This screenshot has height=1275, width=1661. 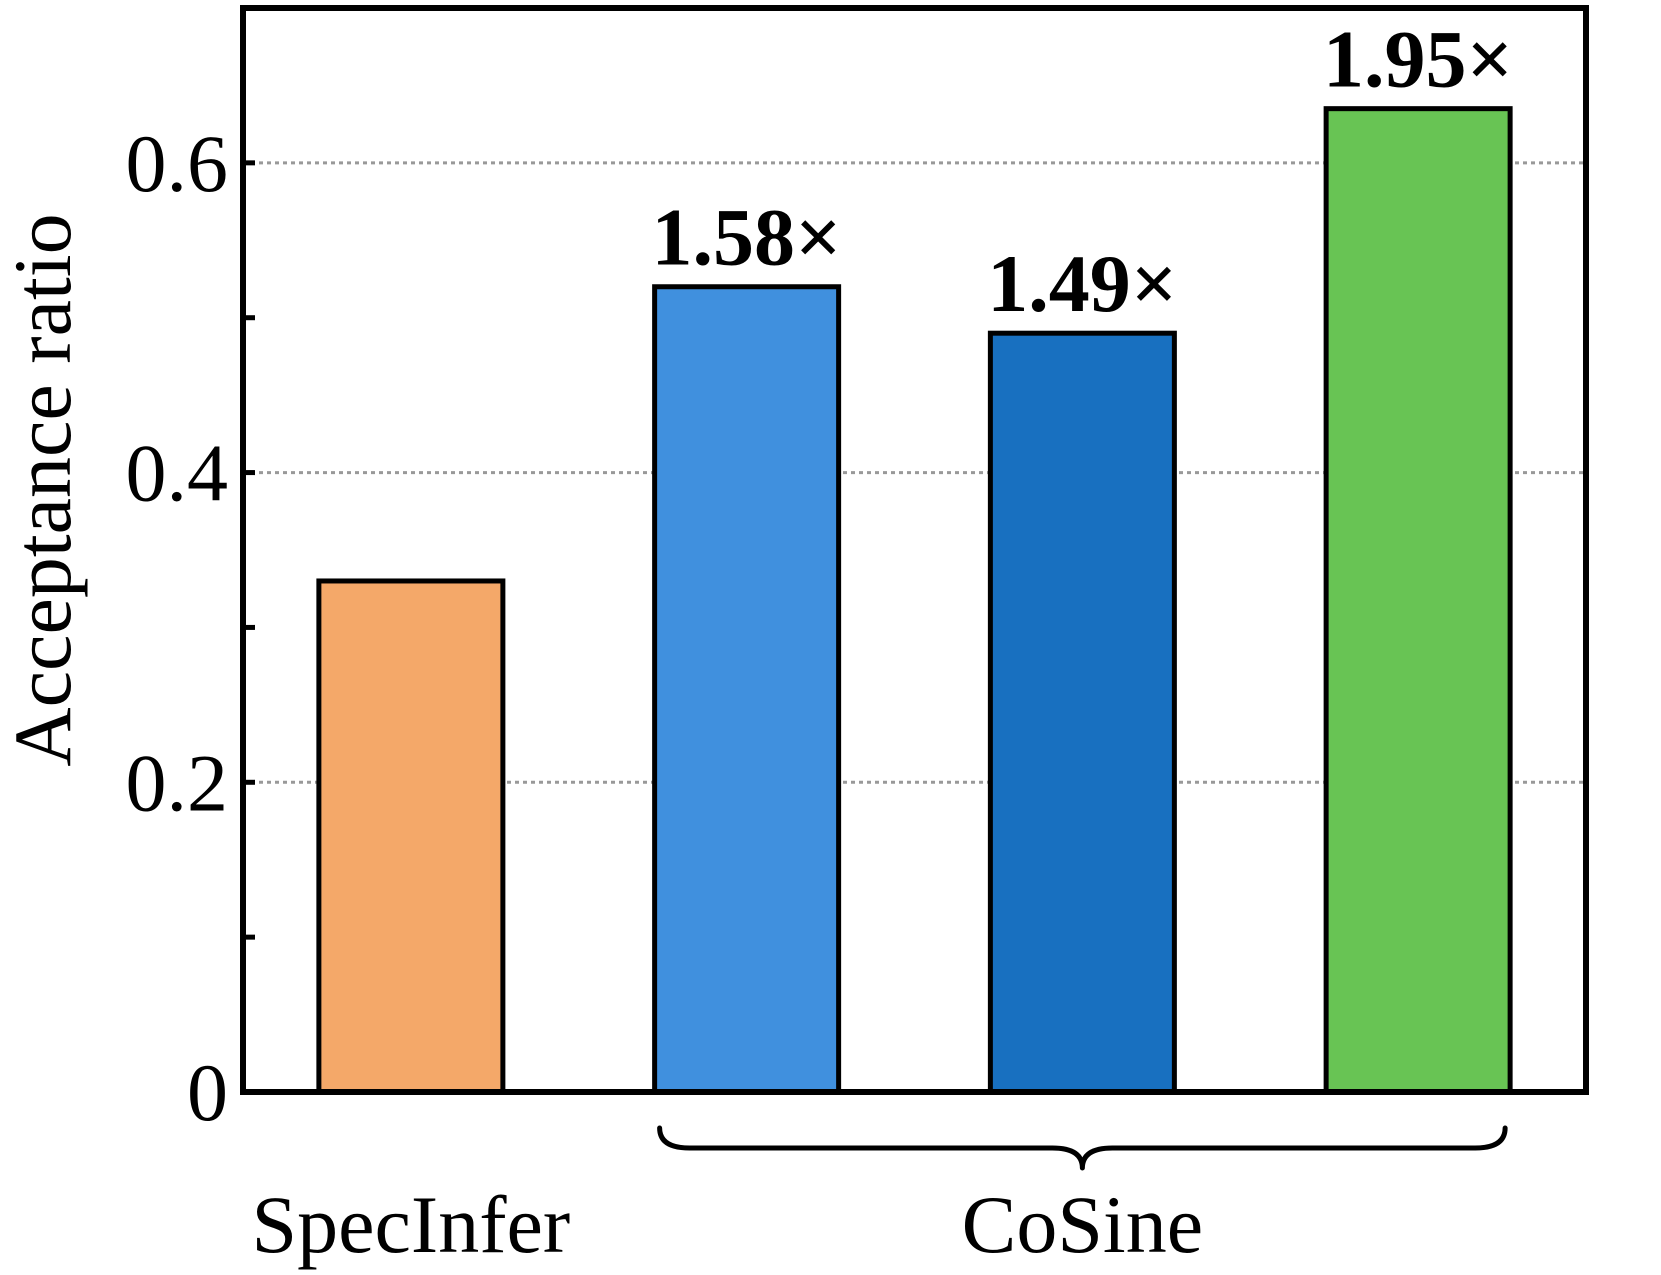 What do you see at coordinates (411, 1224) in the screenshot?
I see `group-label-0: SpecInfer` at bounding box center [411, 1224].